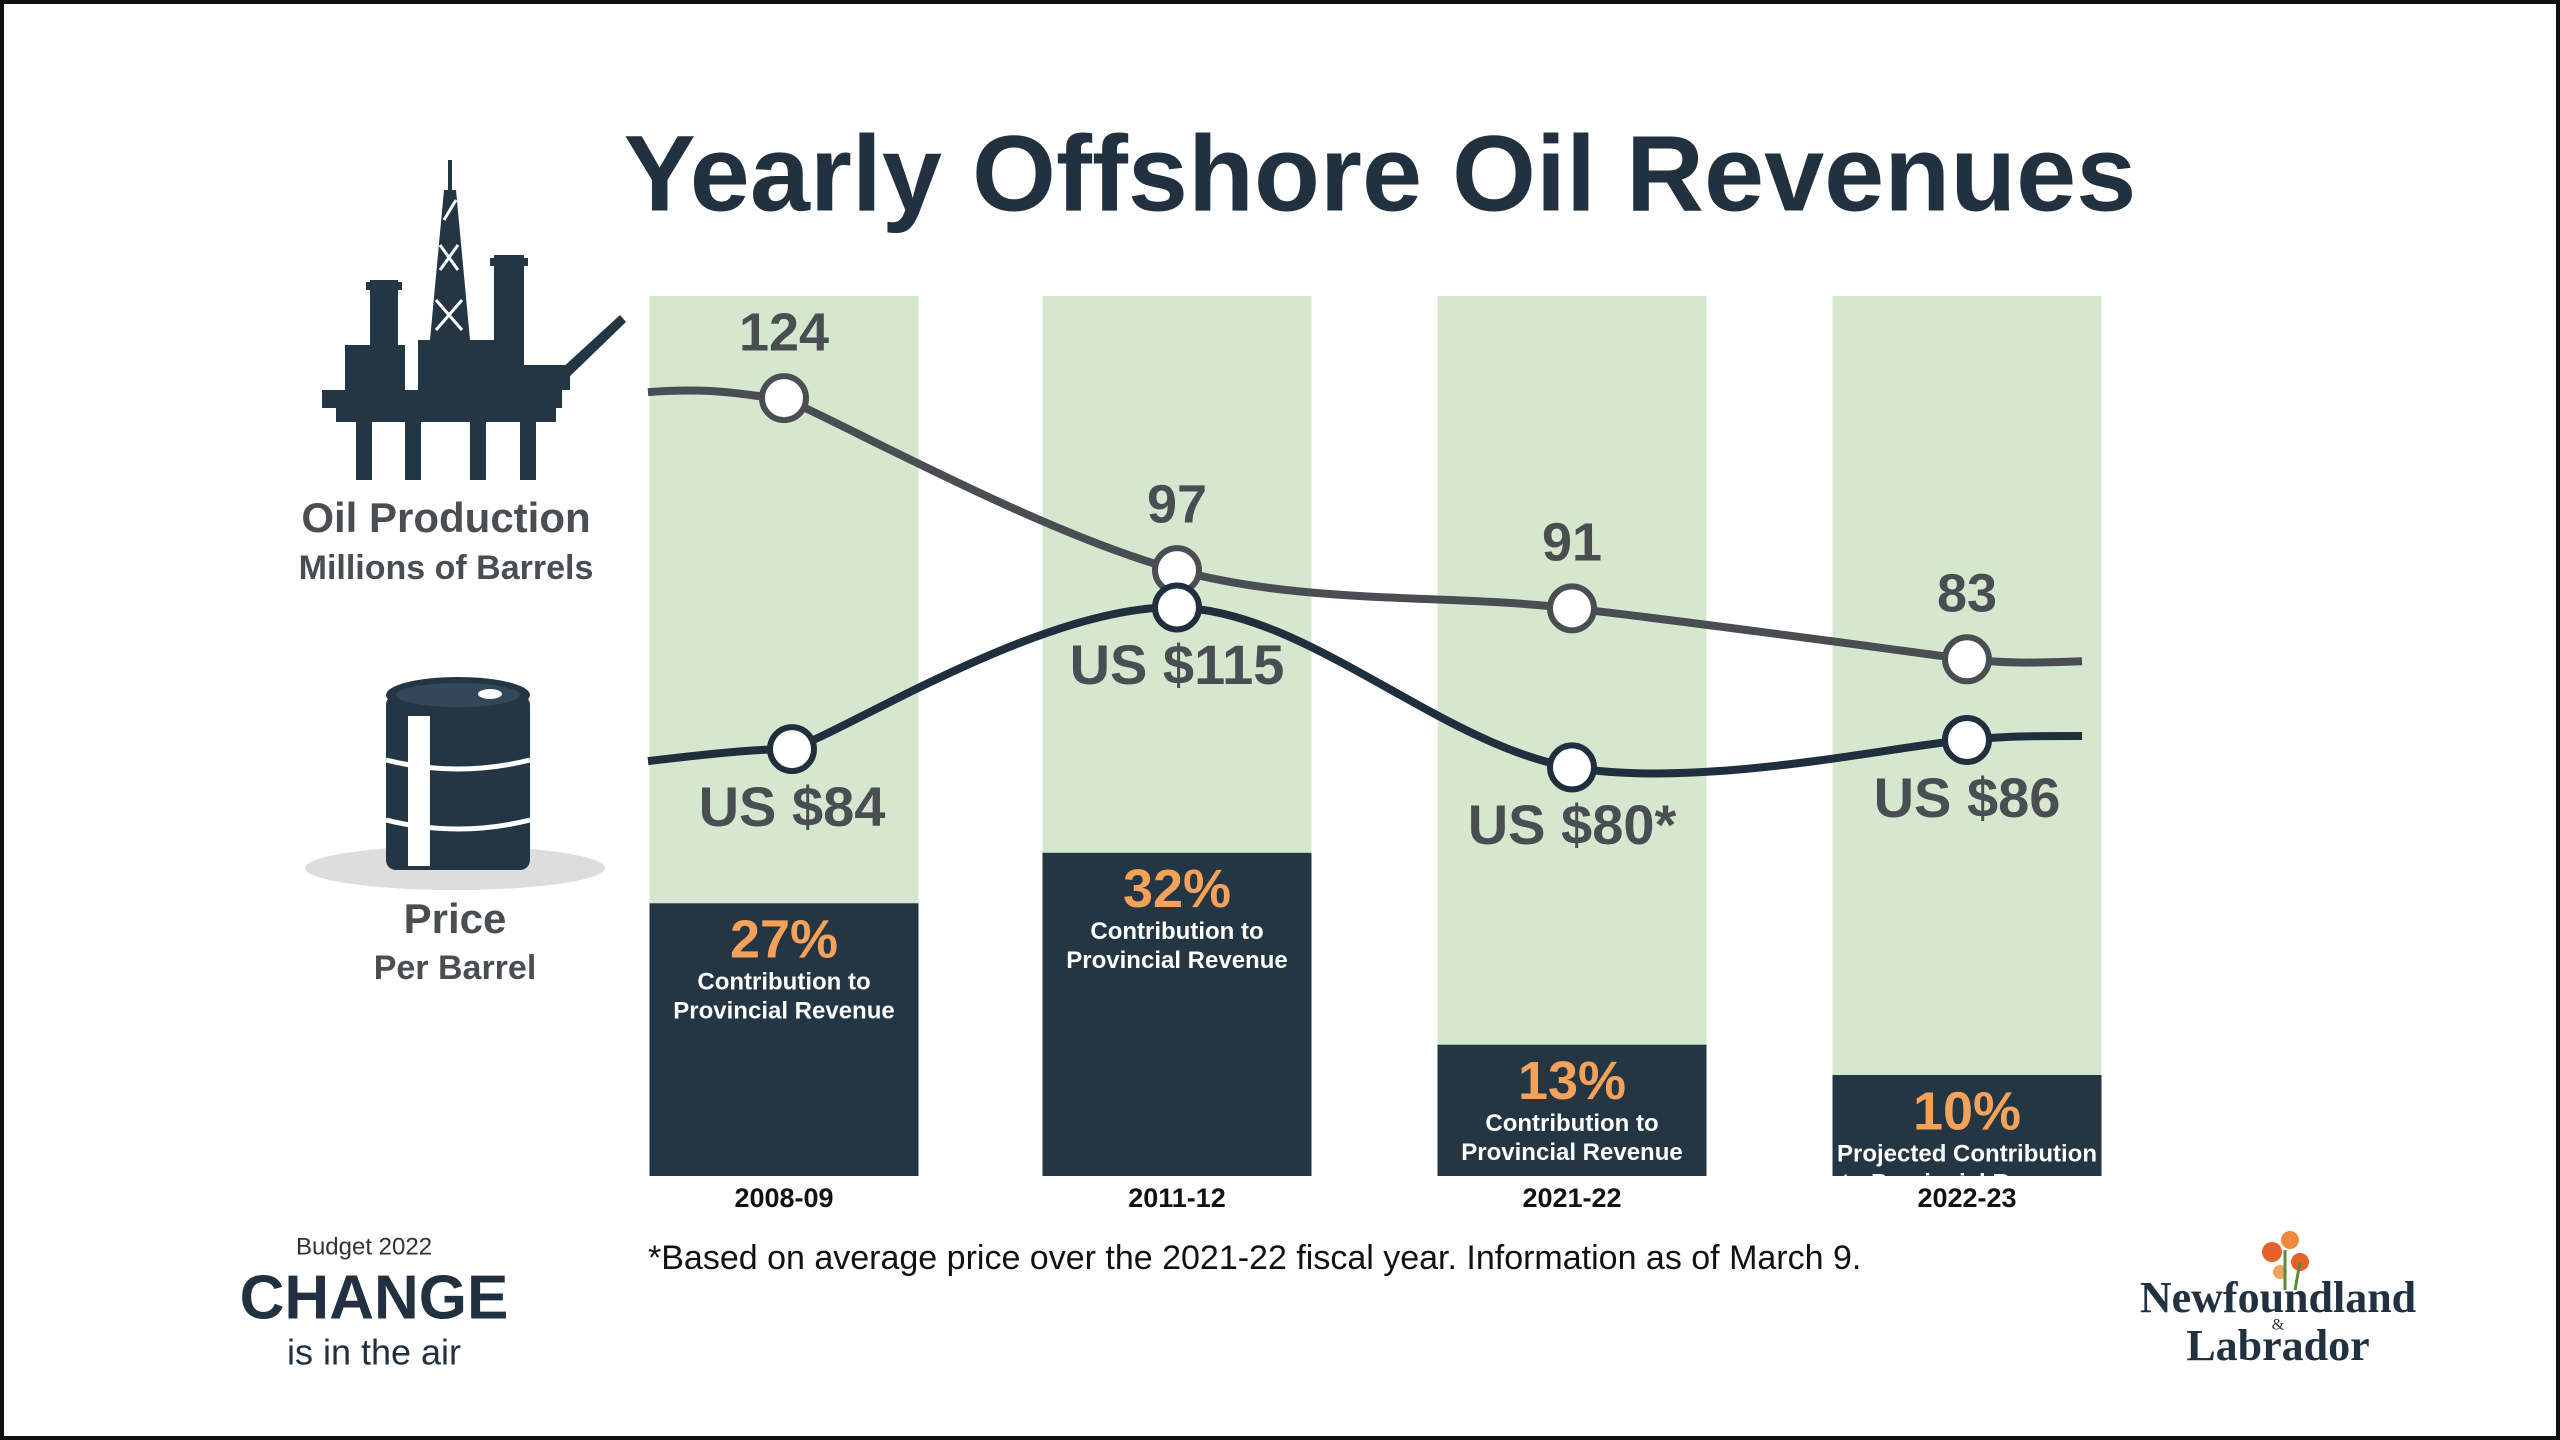 The height and width of the screenshot is (1440, 2560). Describe the element at coordinates (445, 517) in the screenshot. I see `production-legend-name: Oil Production` at that location.